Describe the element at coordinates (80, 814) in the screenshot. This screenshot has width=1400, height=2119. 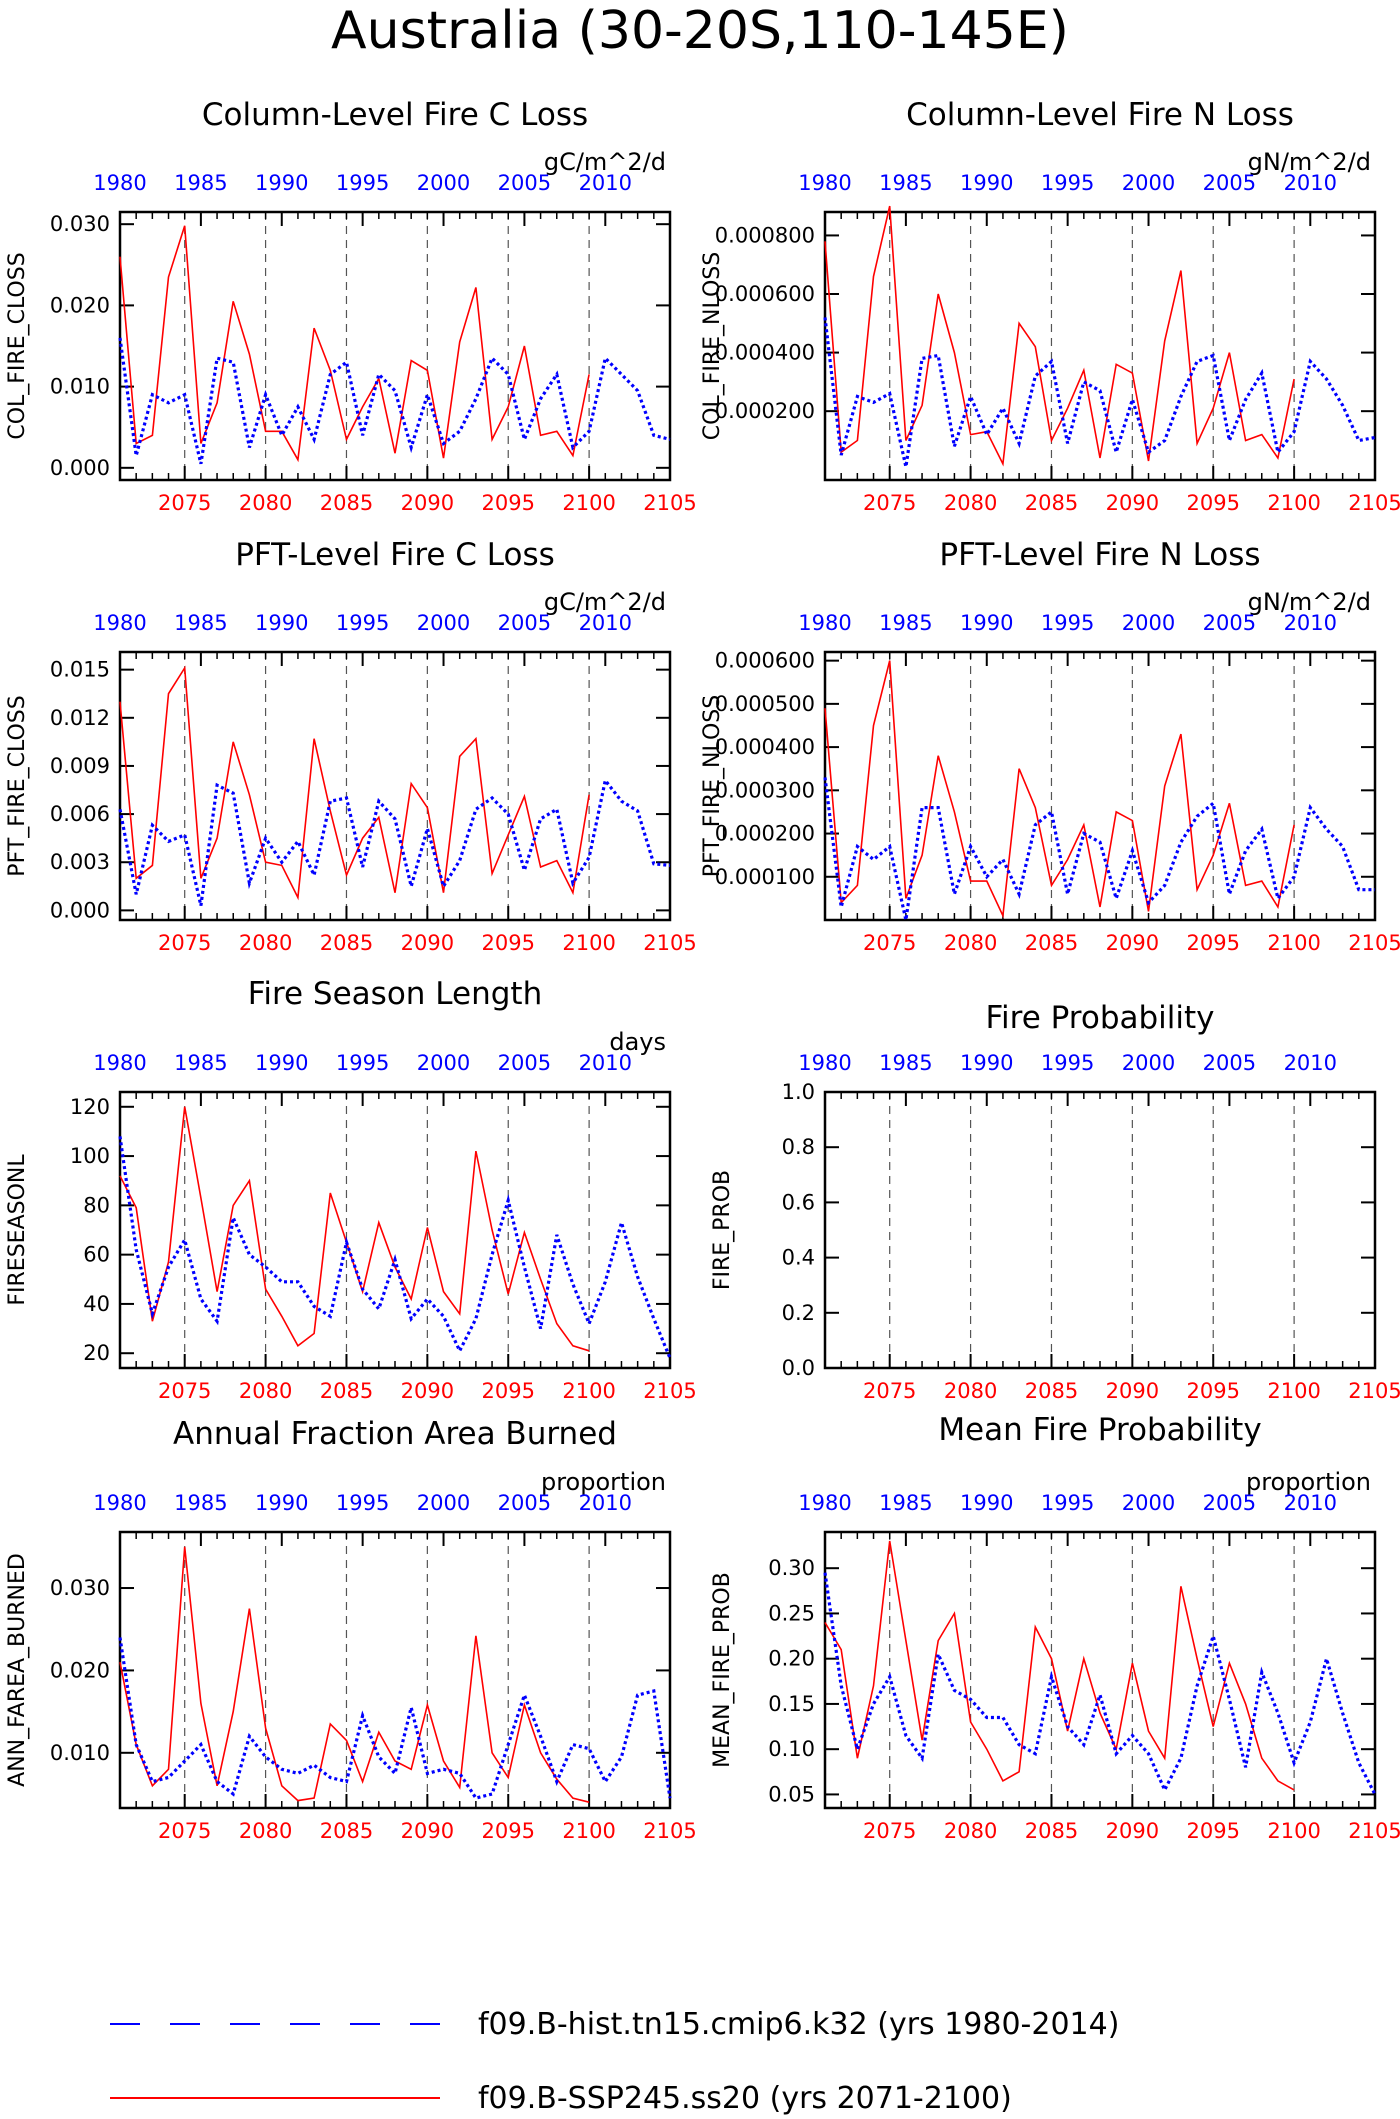
I see `y-tick-label: 0.006` at that location.